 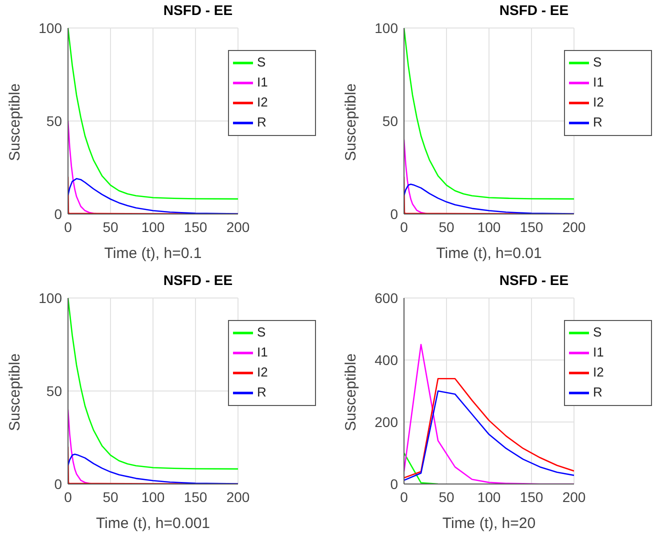 I want to click on x-axis-title: Time (t), h=20, so click(x=489, y=523).